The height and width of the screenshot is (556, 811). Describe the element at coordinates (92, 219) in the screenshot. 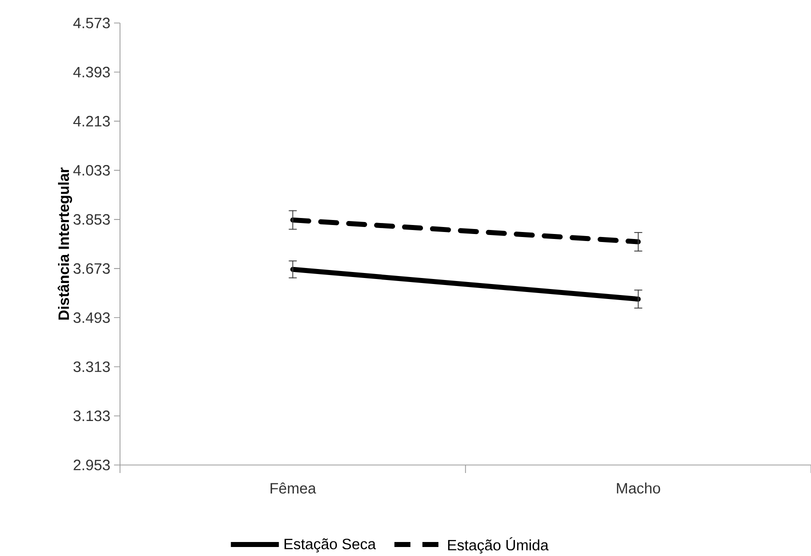

I see `y-tick-label: 3.853` at that location.